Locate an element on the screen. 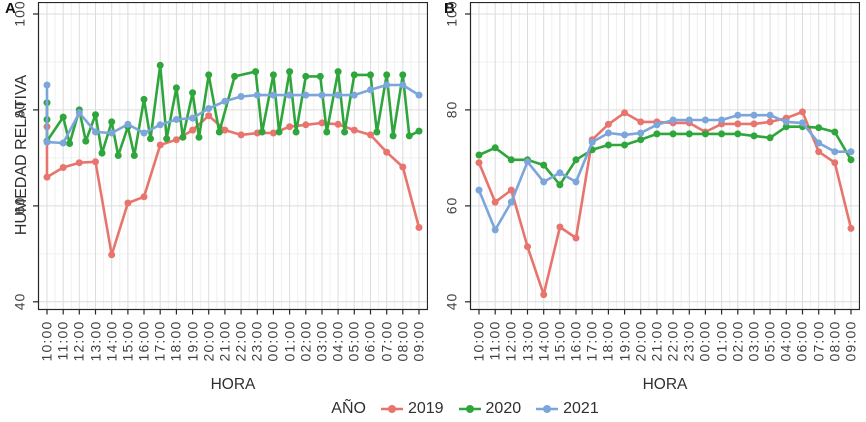 This screenshot has width=866, height=422. x-axis-title-b: HORA is located at coordinates (665, 384).